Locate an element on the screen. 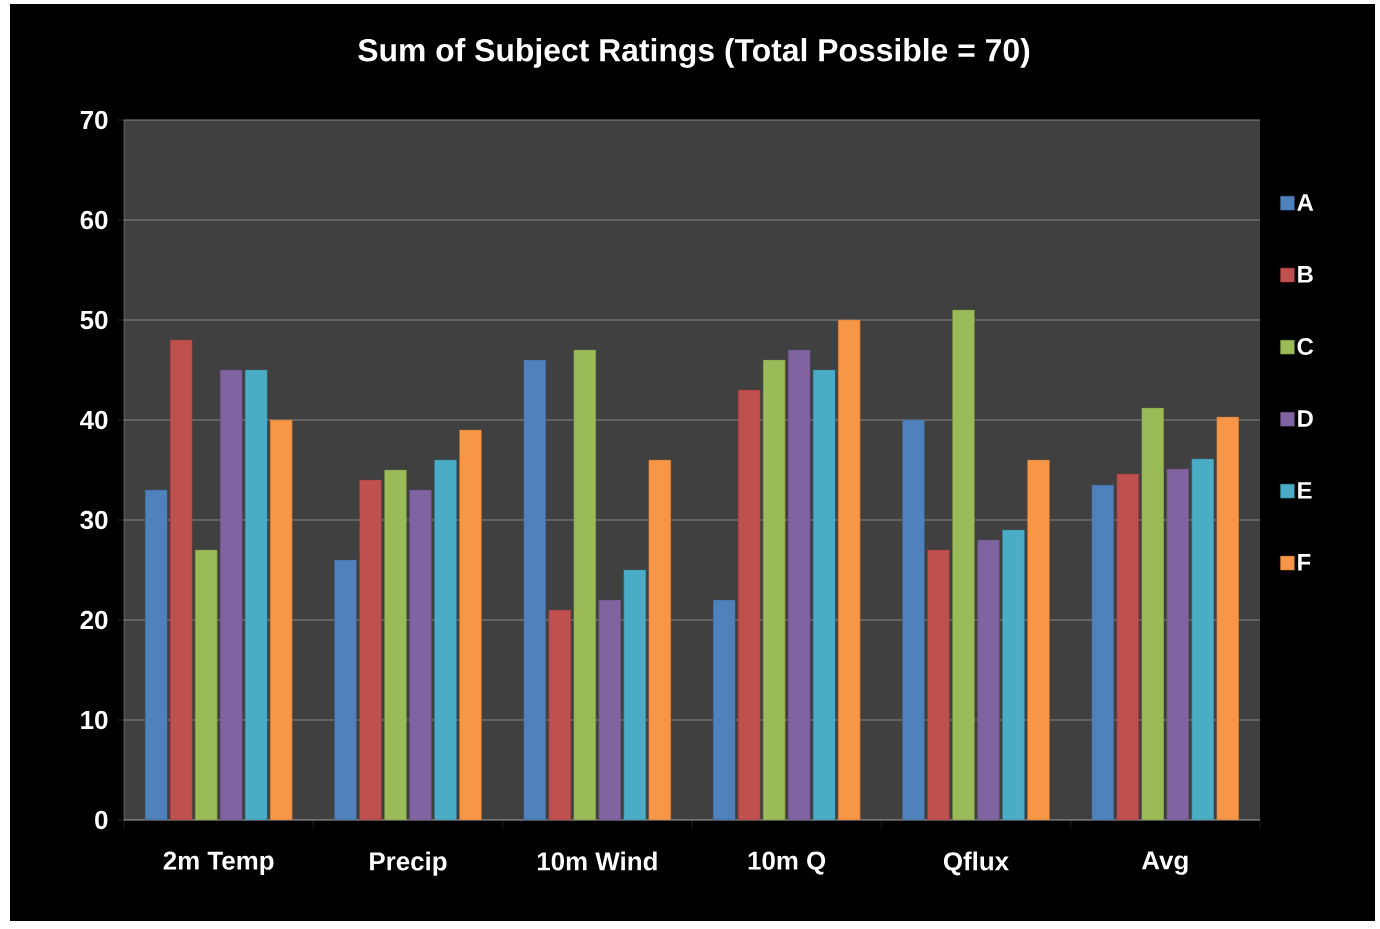  x-tick-label: Qflux is located at coordinates (976, 863).